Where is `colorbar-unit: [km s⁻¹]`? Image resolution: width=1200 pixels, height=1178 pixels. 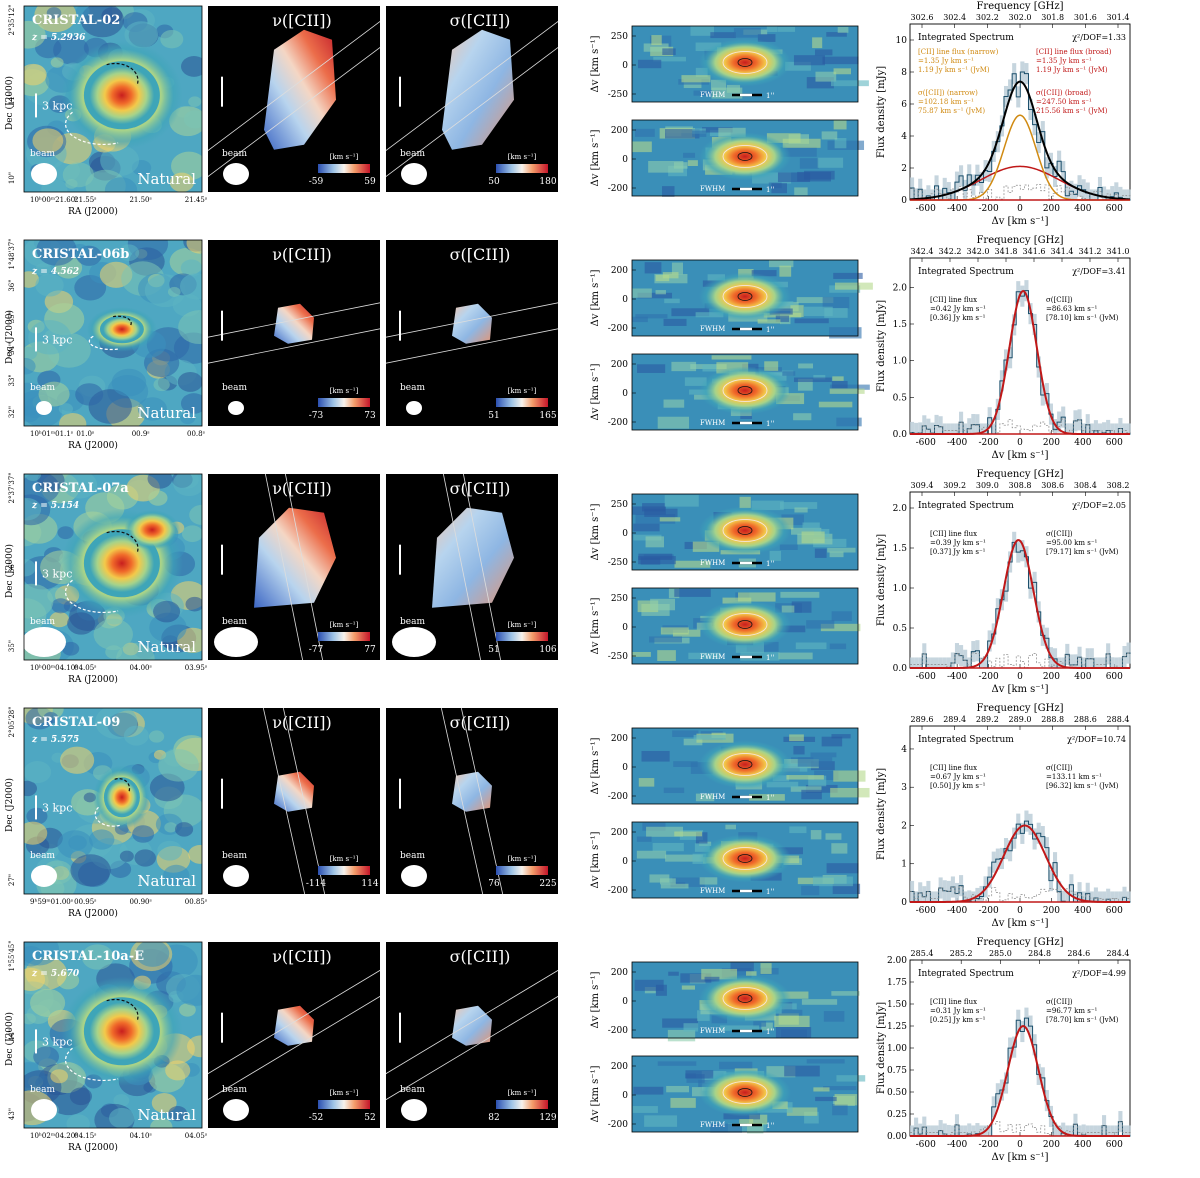 colorbar-unit: [km s⁻¹] is located at coordinates (522, 157).